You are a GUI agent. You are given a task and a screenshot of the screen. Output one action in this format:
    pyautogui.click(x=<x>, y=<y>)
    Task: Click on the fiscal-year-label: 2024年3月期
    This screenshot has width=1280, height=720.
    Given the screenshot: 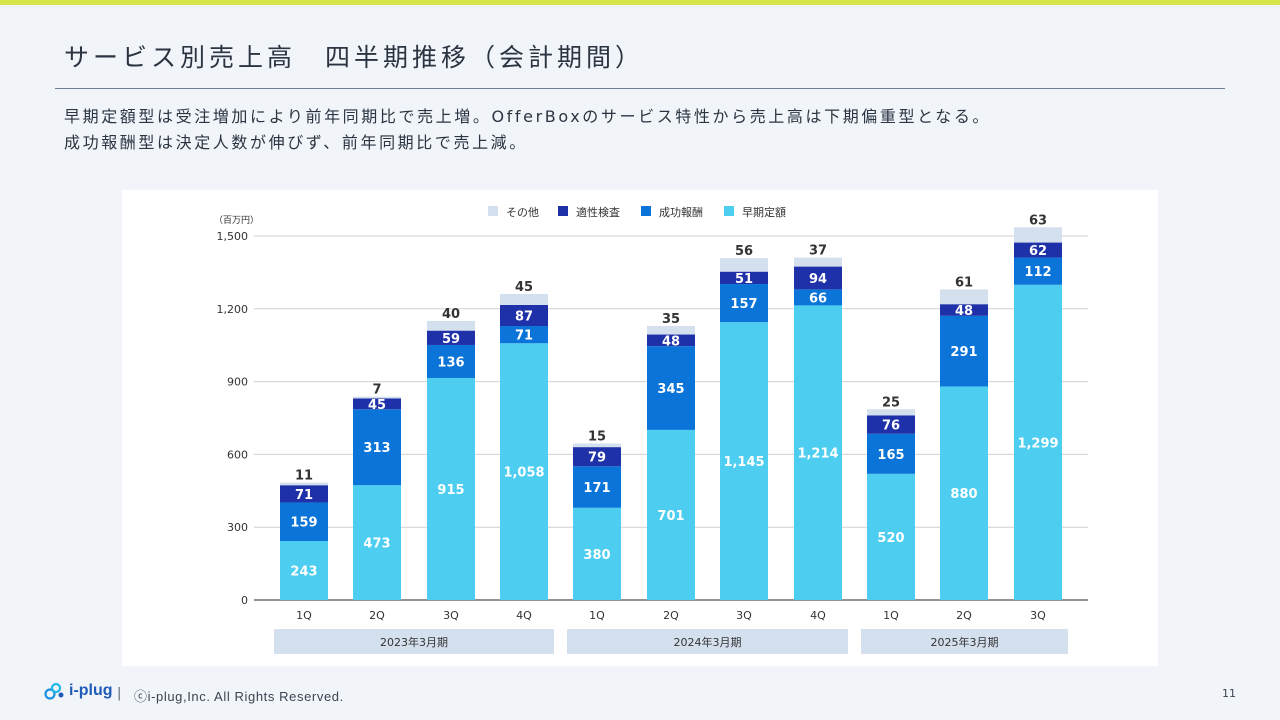 What is the action you would take?
    pyautogui.click(x=708, y=642)
    